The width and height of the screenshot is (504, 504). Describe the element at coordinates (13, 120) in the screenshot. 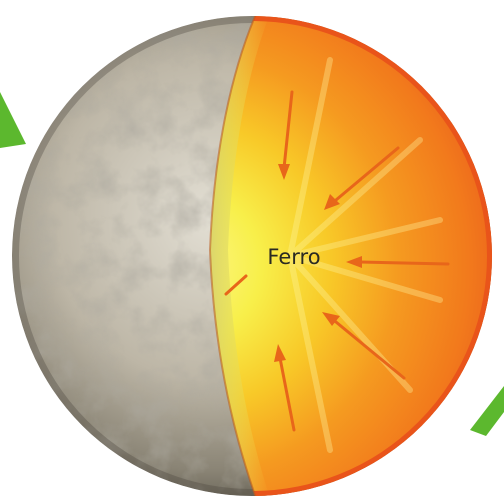

I see `green-arrow-tip-icon` at that location.